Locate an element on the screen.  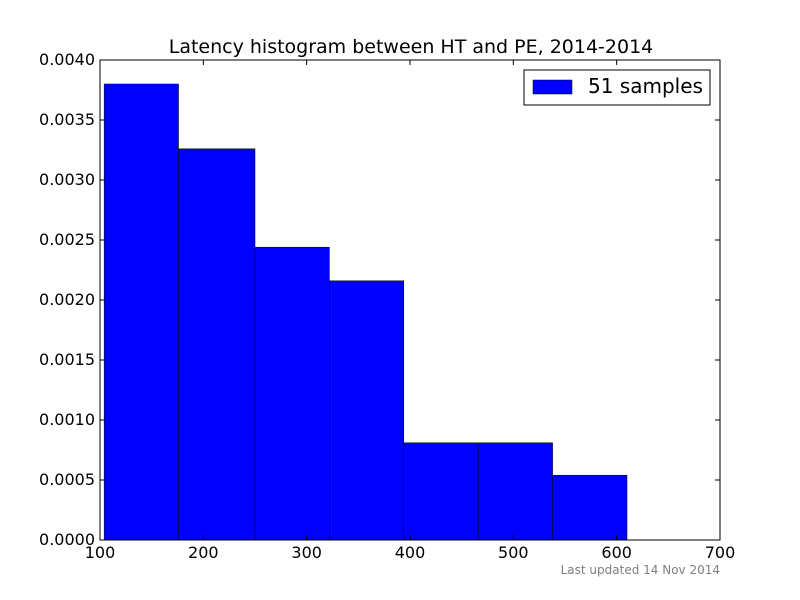
x-tick-label: 300 is located at coordinates (306, 552).